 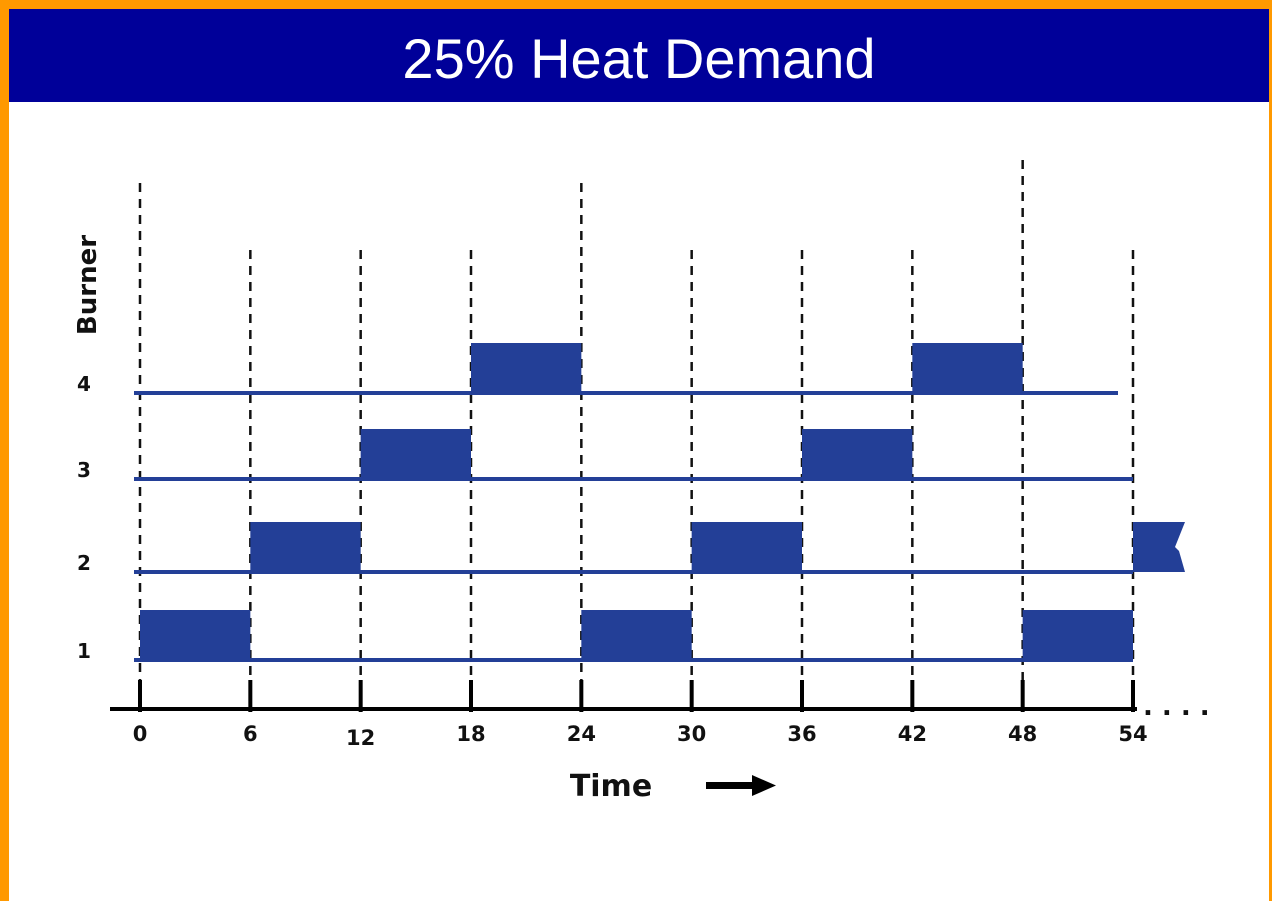 What do you see at coordinates (1176, 707) in the screenshot?
I see `continuation-dots: . . . .` at bounding box center [1176, 707].